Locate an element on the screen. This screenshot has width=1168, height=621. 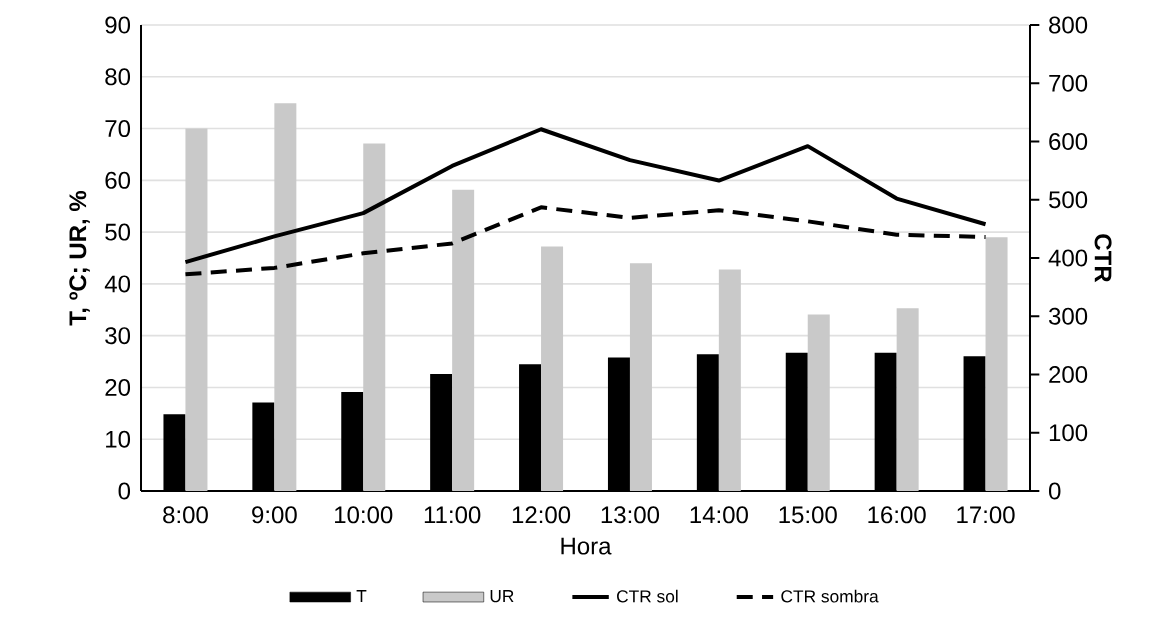
line-series is located at coordinates (585, 241).